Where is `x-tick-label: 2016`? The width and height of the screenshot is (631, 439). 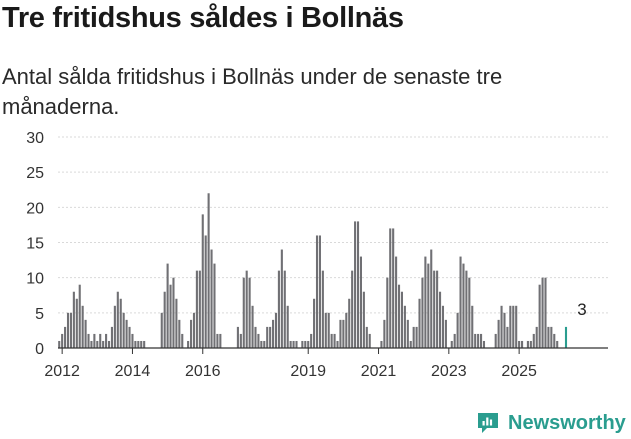
x-tick-label: 2016 is located at coordinates (203, 371).